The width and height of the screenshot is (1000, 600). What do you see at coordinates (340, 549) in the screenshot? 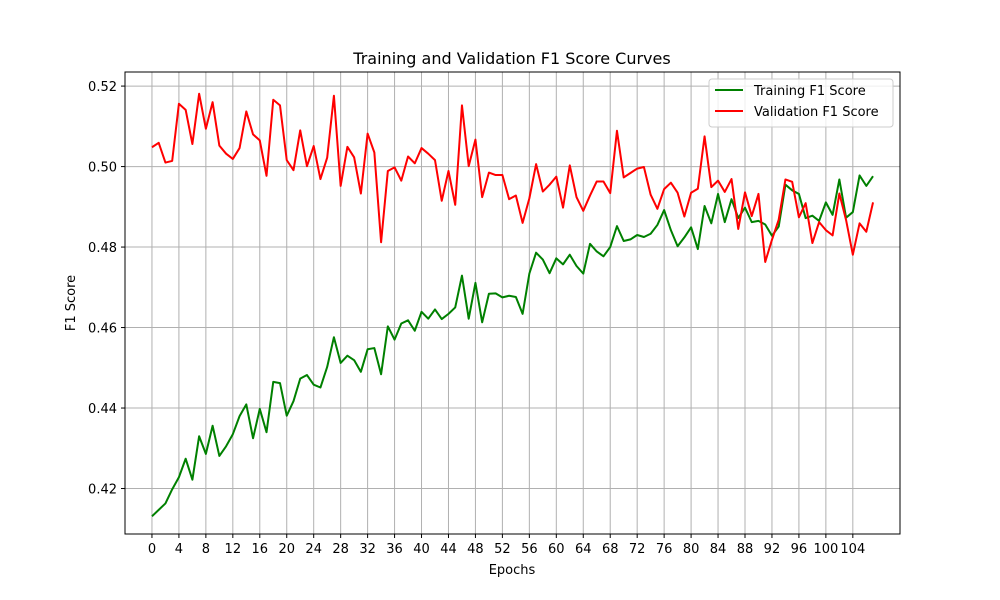
I see `x-tick-label: 28` at bounding box center [340, 549].